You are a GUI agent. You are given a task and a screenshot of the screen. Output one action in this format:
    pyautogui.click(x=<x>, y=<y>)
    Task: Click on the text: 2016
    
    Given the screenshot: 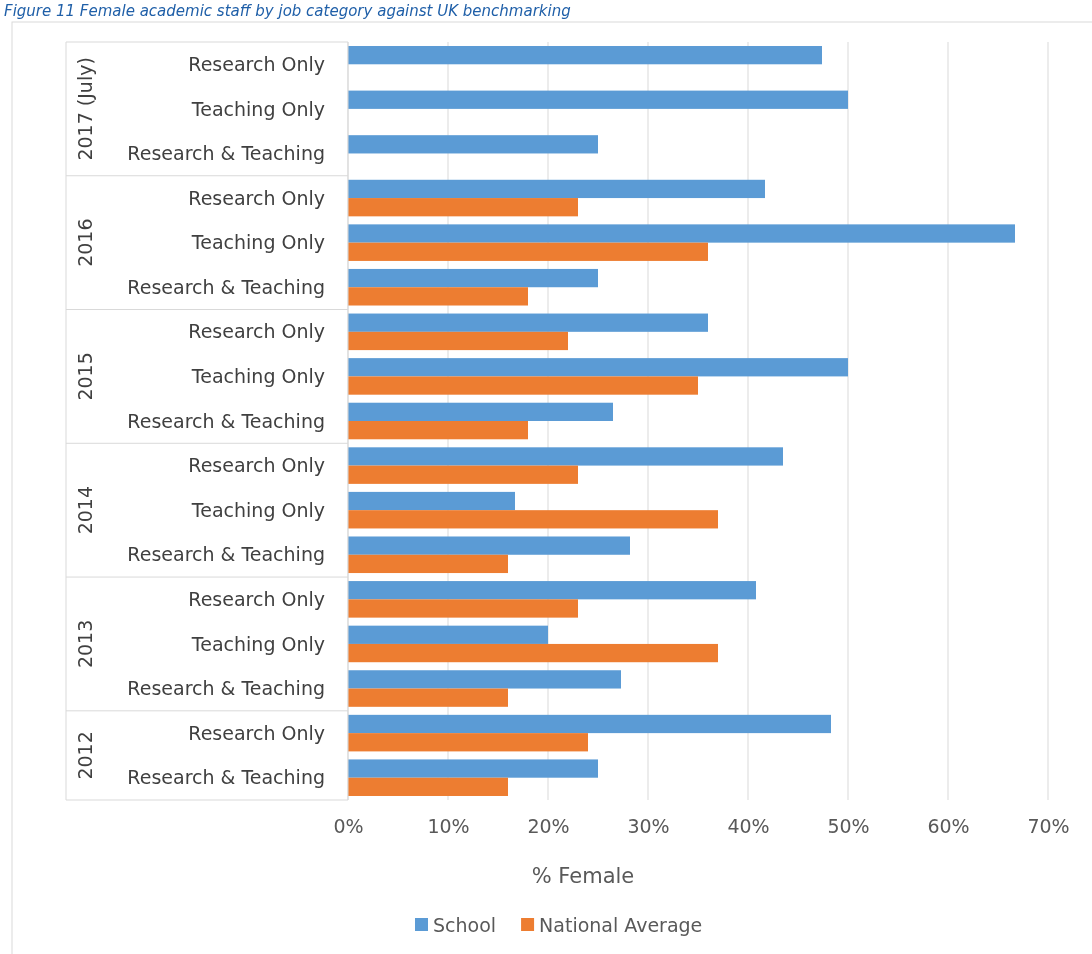 What is the action you would take?
    pyautogui.click(x=85, y=242)
    